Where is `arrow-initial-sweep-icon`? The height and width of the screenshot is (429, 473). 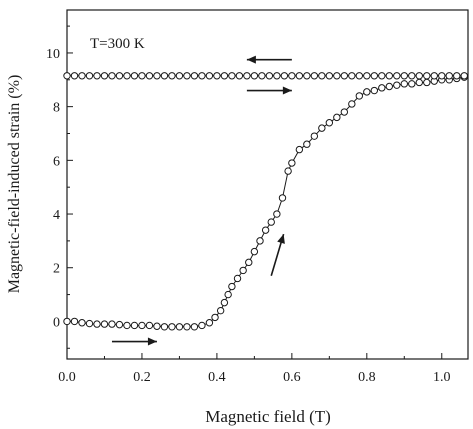 arrow-initial-sweep-icon is located at coordinates (134, 341).